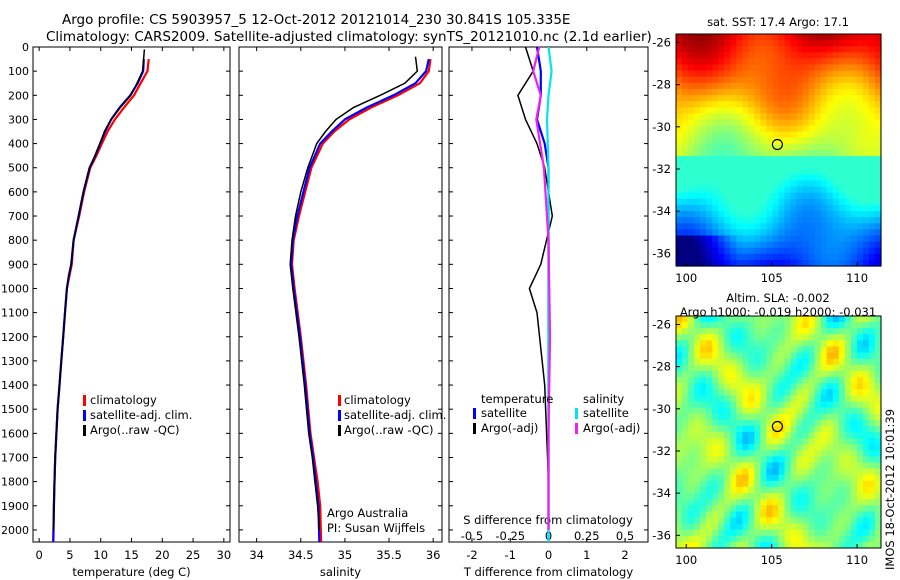  Describe the element at coordinates (504, 413) in the screenshot. I see `legend-entry: satellite` at that location.